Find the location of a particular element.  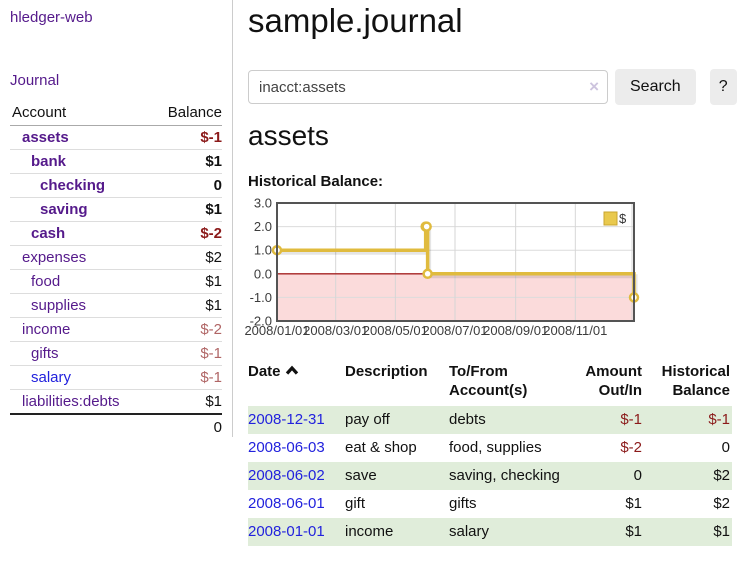

table-row: 2008-06-02 save saving, checking 0 $2 is located at coordinates (490, 476).